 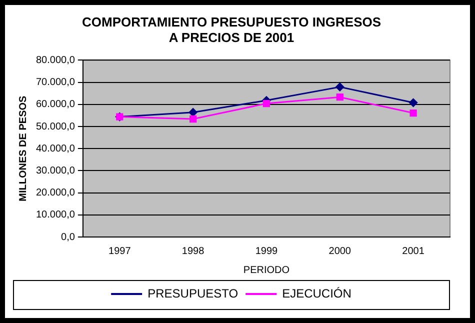 What do you see at coordinates (266, 251) in the screenshot?
I see `x-tick-label: 1999` at bounding box center [266, 251].